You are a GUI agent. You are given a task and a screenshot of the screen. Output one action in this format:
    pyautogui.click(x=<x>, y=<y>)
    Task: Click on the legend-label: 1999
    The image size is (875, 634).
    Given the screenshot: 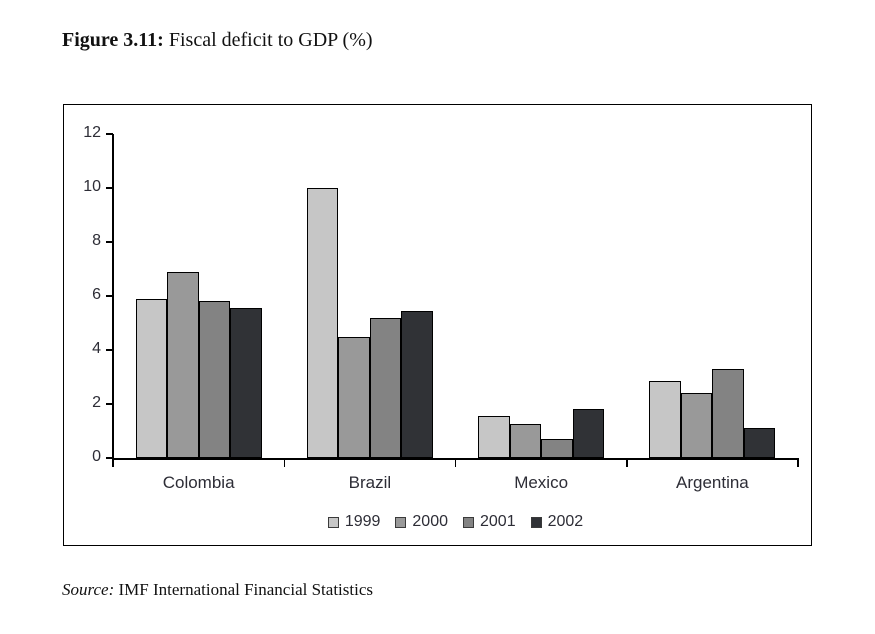 What is the action you would take?
    pyautogui.click(x=362, y=521)
    